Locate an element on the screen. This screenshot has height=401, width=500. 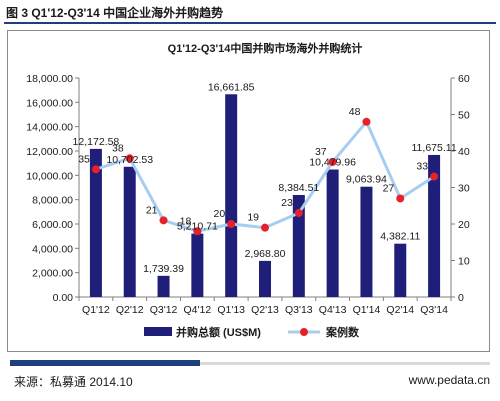
x-tick-label: Q1'13 is located at coordinates (231, 310).